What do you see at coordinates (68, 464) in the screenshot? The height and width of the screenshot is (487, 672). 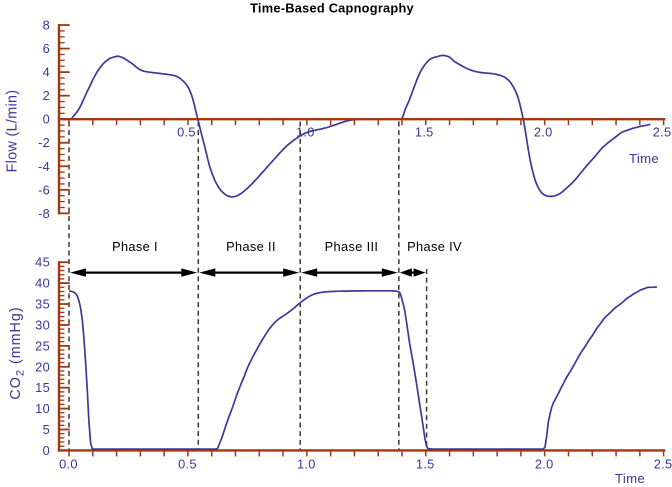 I see `svg-text: 0.0` at bounding box center [68, 464].